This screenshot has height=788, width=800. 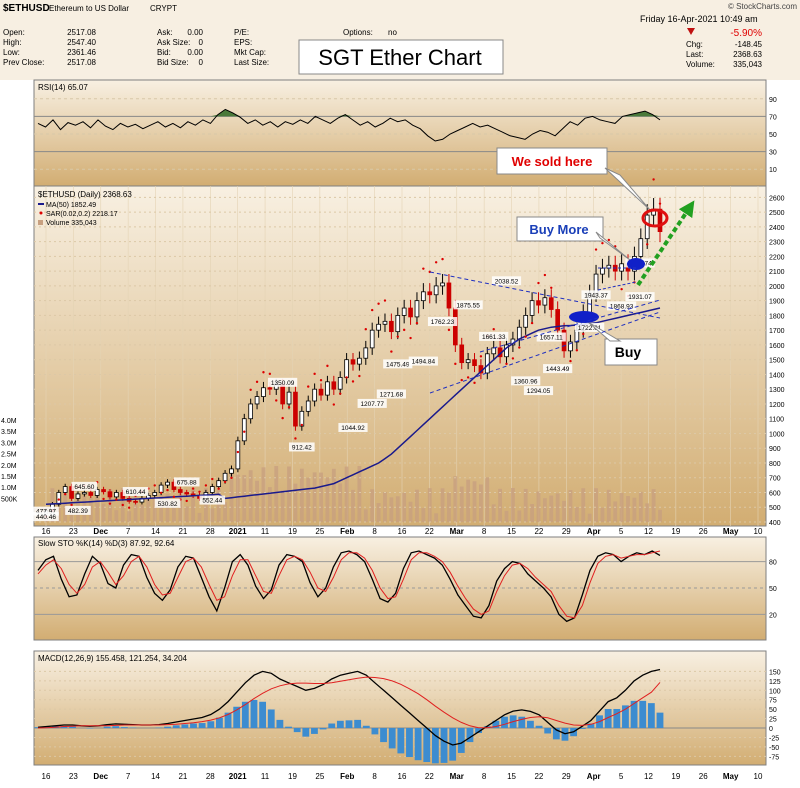 I want to click on x-tick-label-top: 10, so click(x=758, y=531).